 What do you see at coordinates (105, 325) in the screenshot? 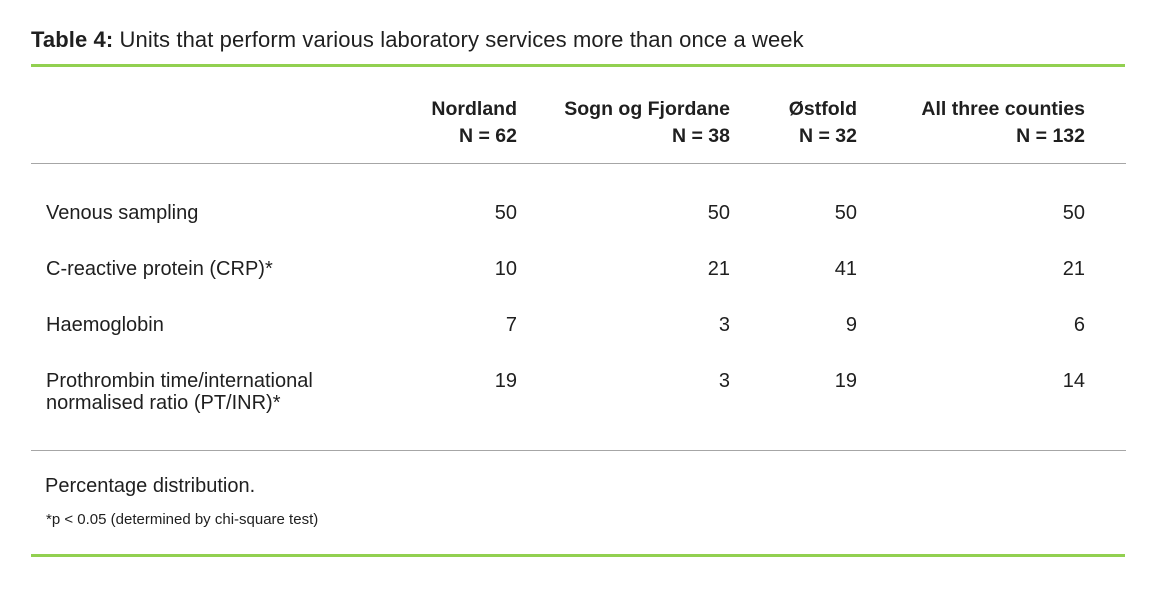
I see `row-label: Haemoglobin` at bounding box center [105, 325].